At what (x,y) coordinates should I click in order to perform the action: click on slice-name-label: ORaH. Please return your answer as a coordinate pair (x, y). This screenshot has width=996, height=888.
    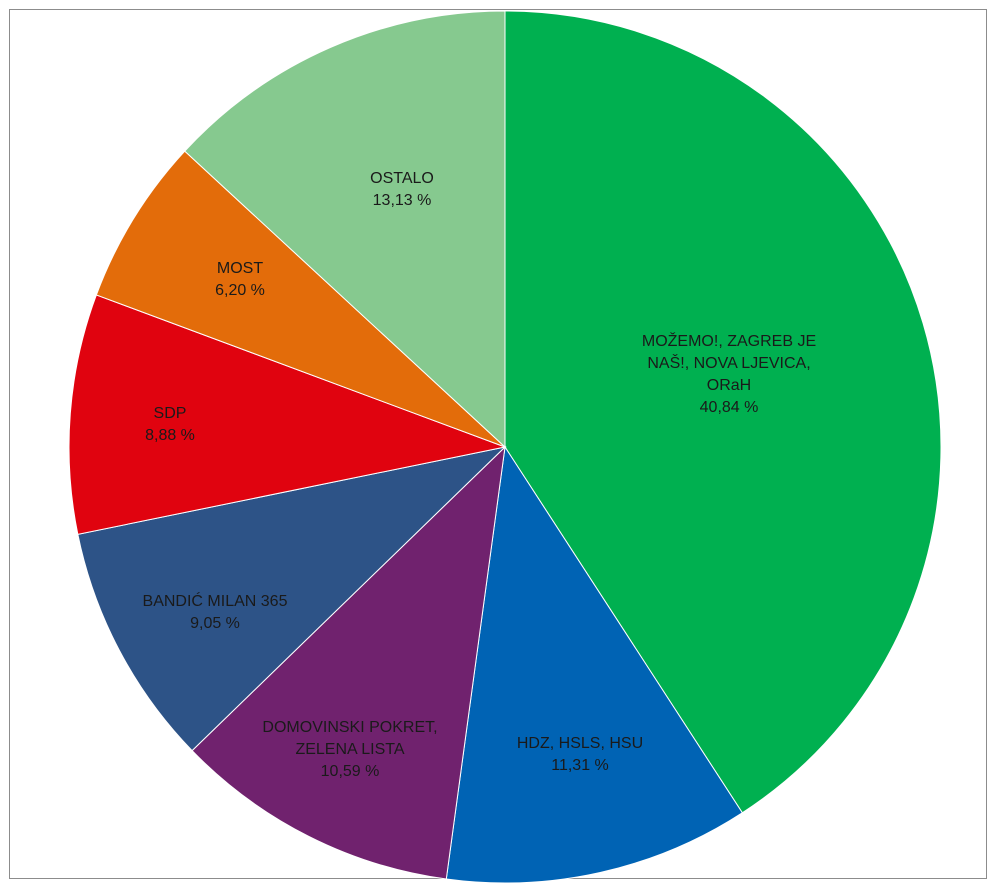
    Looking at the image, I should click on (729, 385).